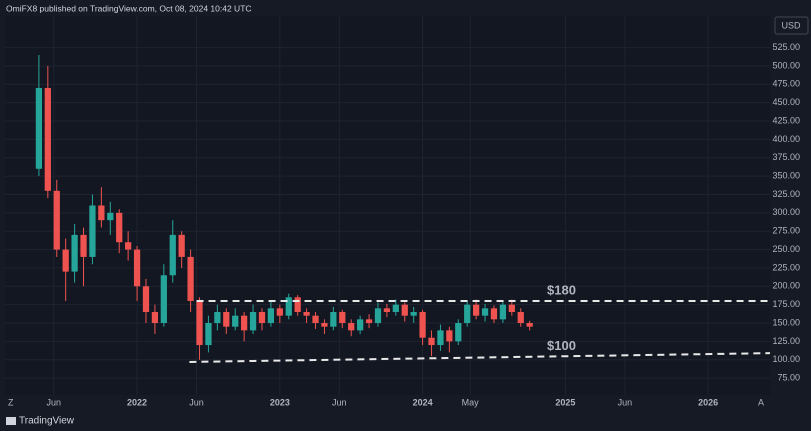  Describe the element at coordinates (786, 286) in the screenshot. I see `y-tick-label: 200.00` at that location.